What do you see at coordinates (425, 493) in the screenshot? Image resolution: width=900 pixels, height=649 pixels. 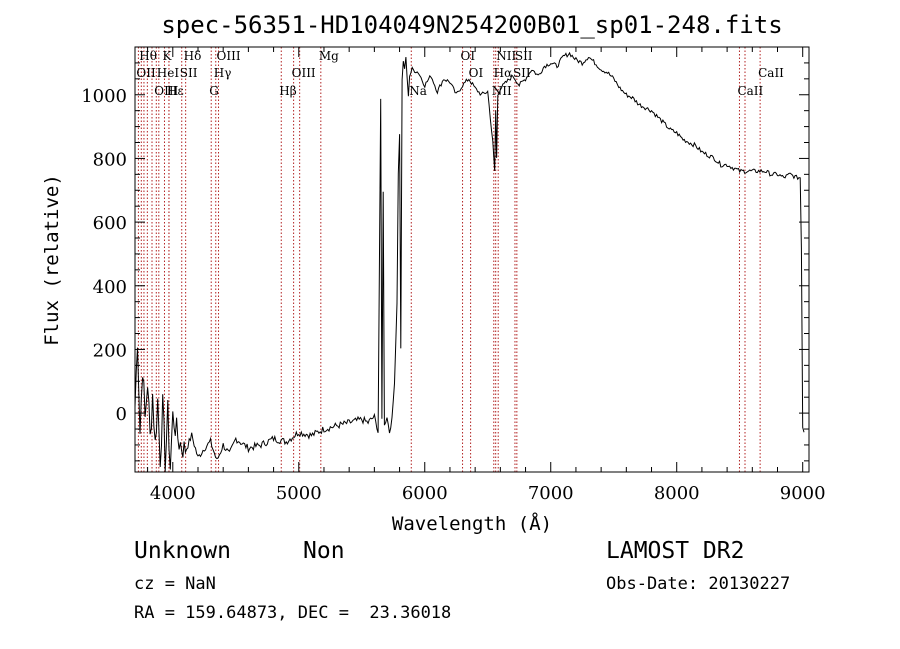 I see `x-tick-label: 6000` at bounding box center [425, 493].